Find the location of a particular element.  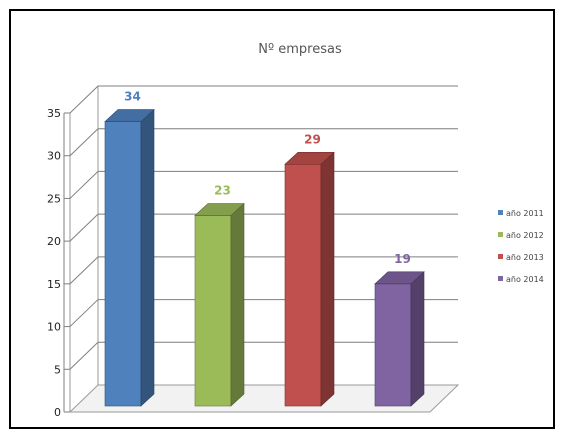

bar-1-top is located at coordinates (129, 115).